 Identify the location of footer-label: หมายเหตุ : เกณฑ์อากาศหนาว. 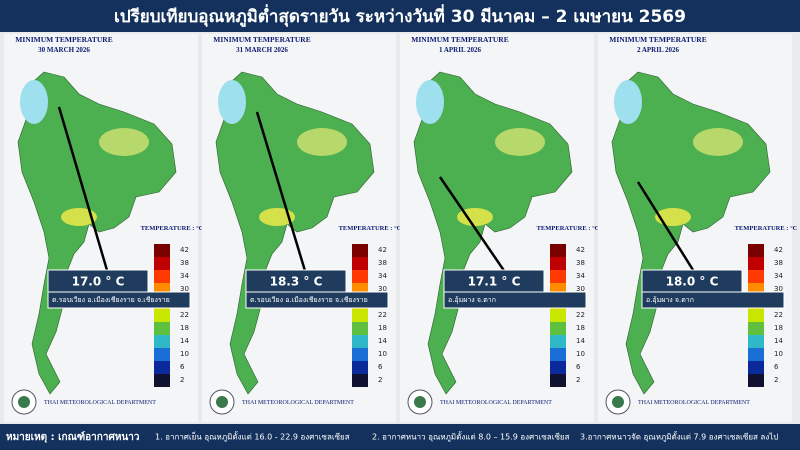
(73, 437).